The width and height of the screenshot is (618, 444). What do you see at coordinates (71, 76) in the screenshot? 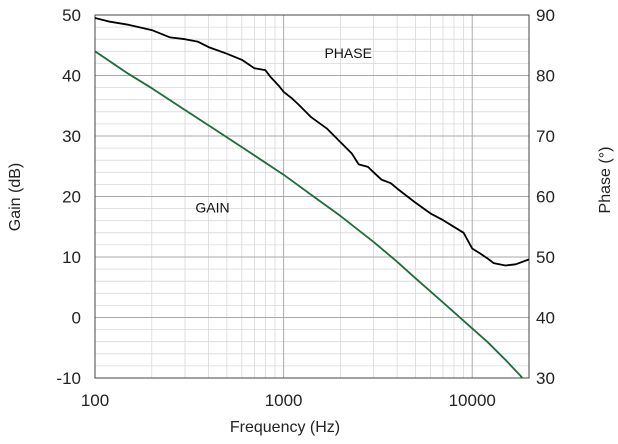
I see `y-left-tick-label: 40` at bounding box center [71, 76].